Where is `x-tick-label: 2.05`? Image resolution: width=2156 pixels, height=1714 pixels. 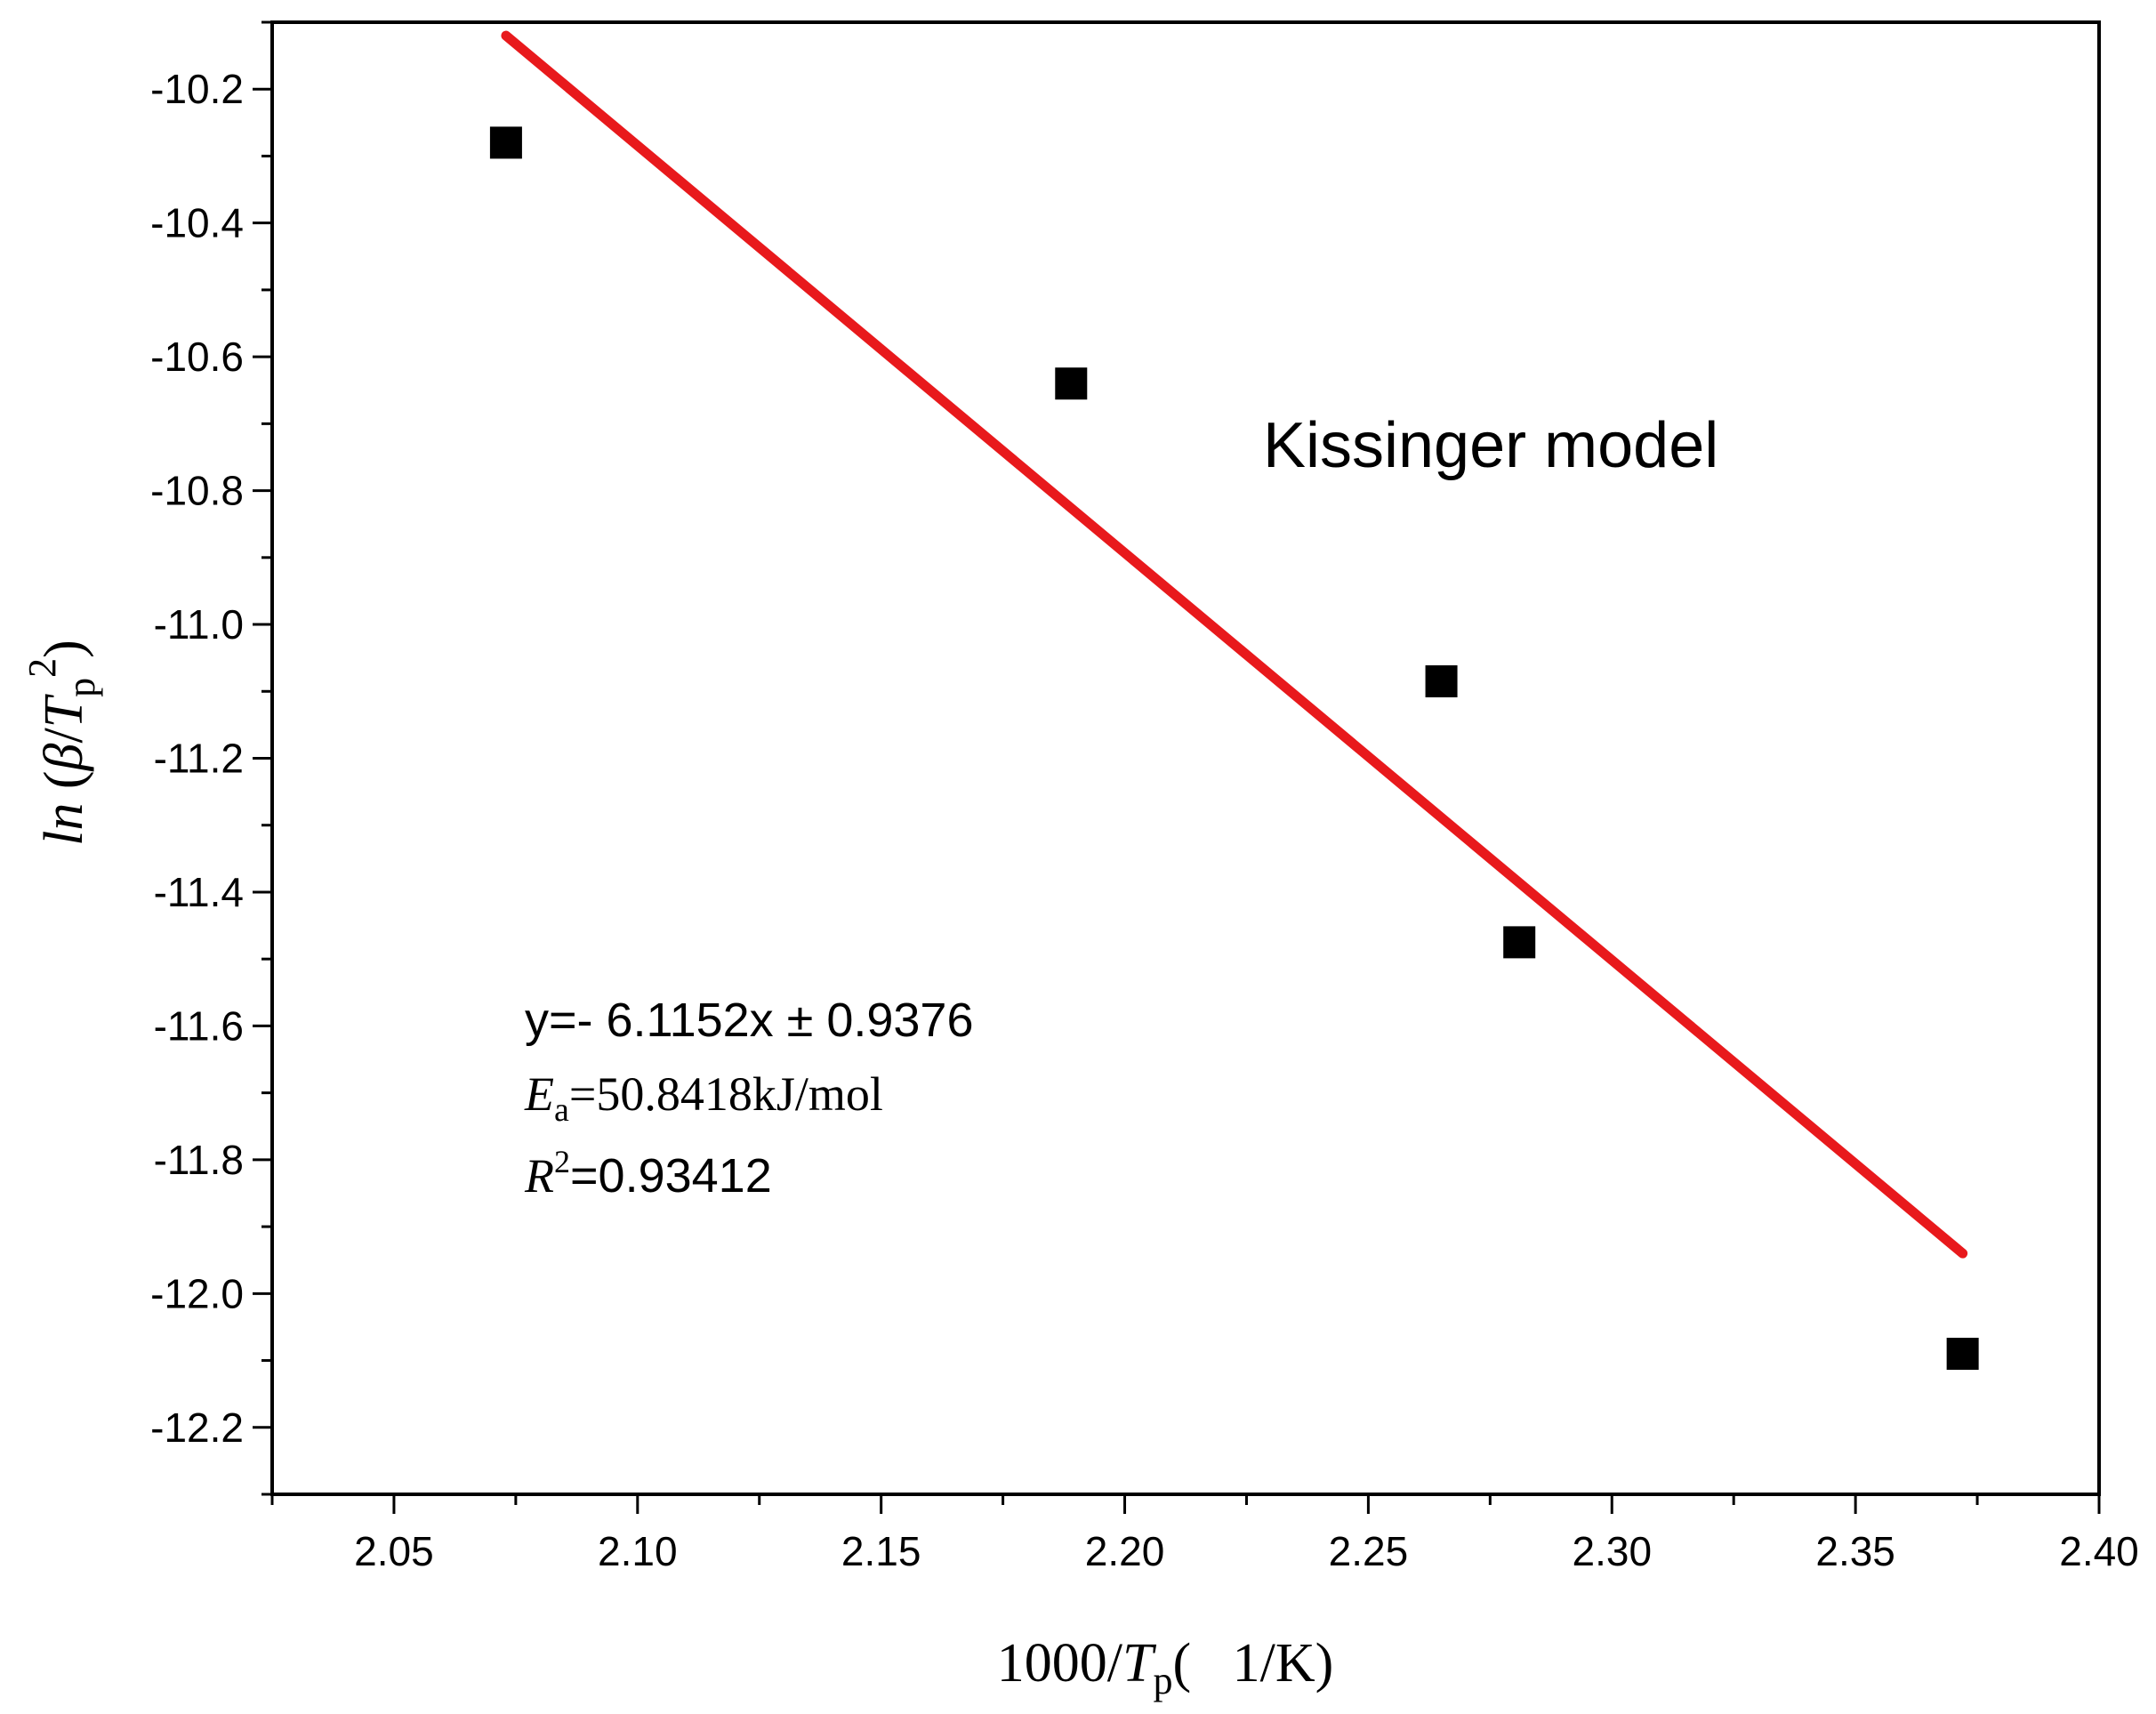 x-tick-label: 2.05 is located at coordinates (394, 1551).